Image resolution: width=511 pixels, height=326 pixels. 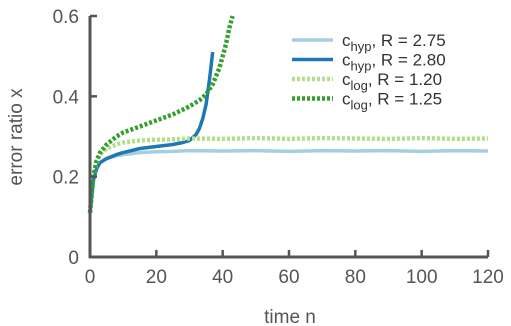 I want to click on y-tick-label: 0.2, so click(x=66, y=178).